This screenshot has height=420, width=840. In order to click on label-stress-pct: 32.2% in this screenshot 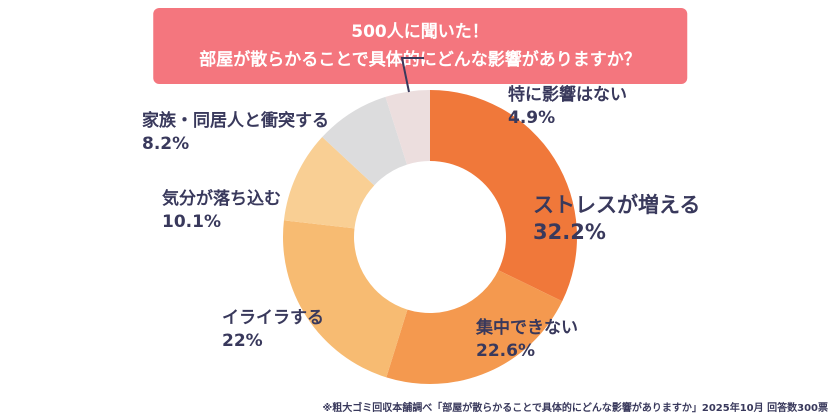, I will do `click(569, 232)`.